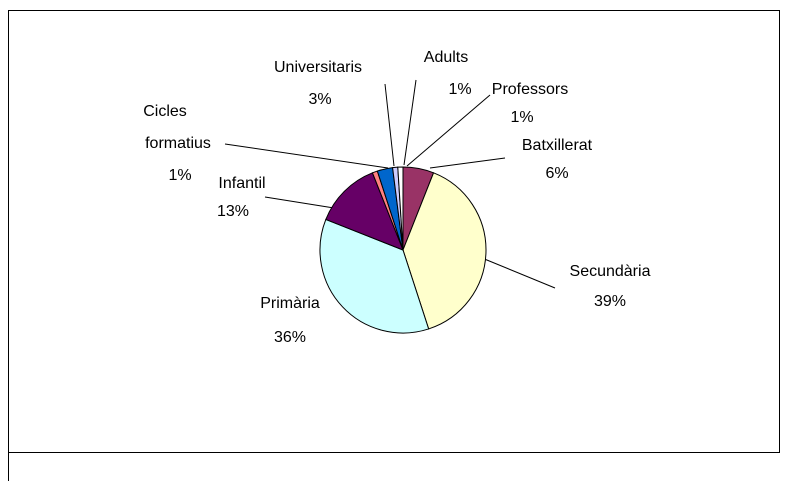  Describe the element at coordinates (290, 337) in the screenshot. I see `value-label: 36%` at that location.